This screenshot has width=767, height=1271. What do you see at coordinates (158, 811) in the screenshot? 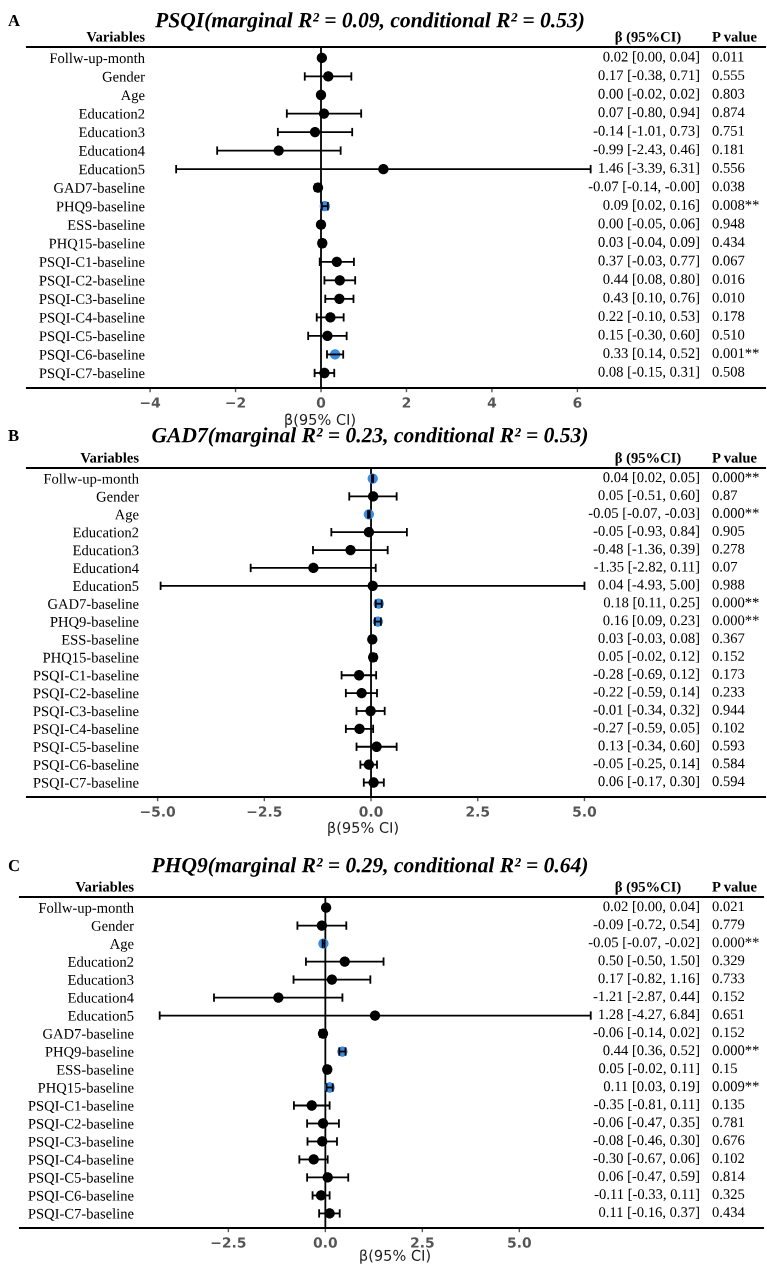
I see `x-tick-label: −5.0` at bounding box center [158, 811].